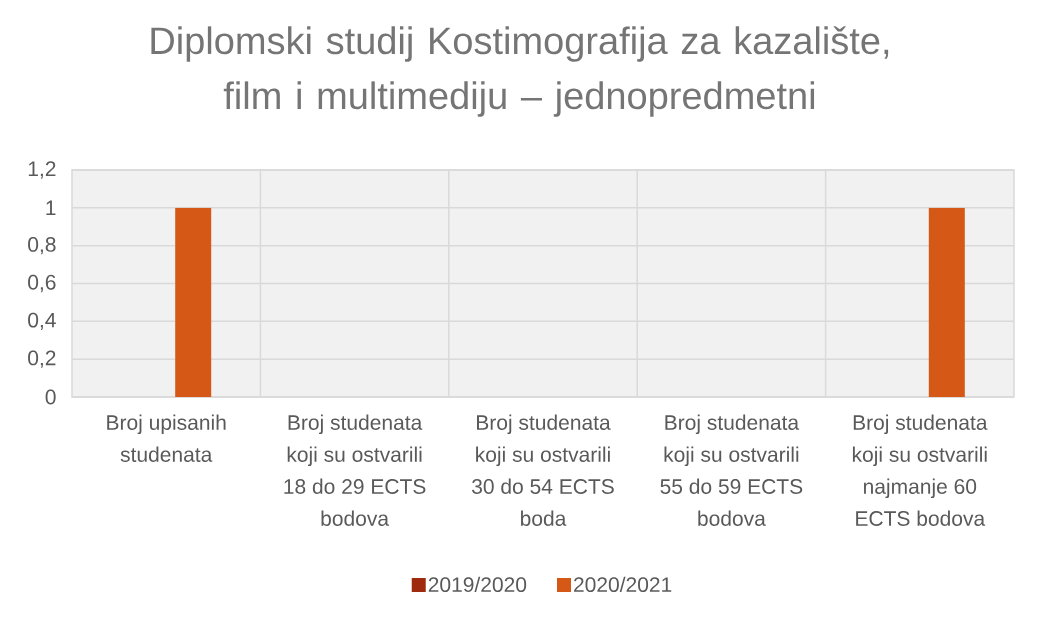 This screenshot has width=1041, height=624. What do you see at coordinates (520, 71) in the screenshot?
I see `chart-title: Diplomski studij Kostimografija za kazalište, film i multimediju – jednopredmetni` at bounding box center [520, 71].